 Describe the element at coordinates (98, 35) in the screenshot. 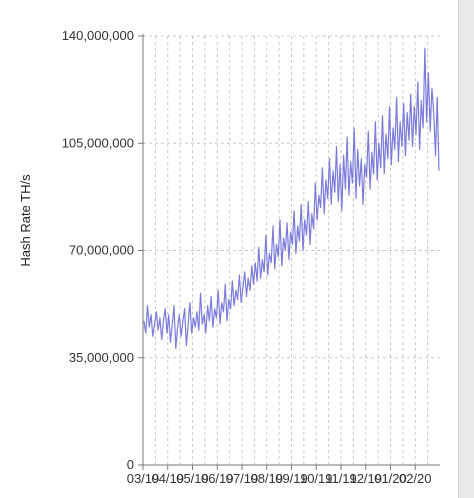

I see `y-tick-label: 140,000,000` at that location.